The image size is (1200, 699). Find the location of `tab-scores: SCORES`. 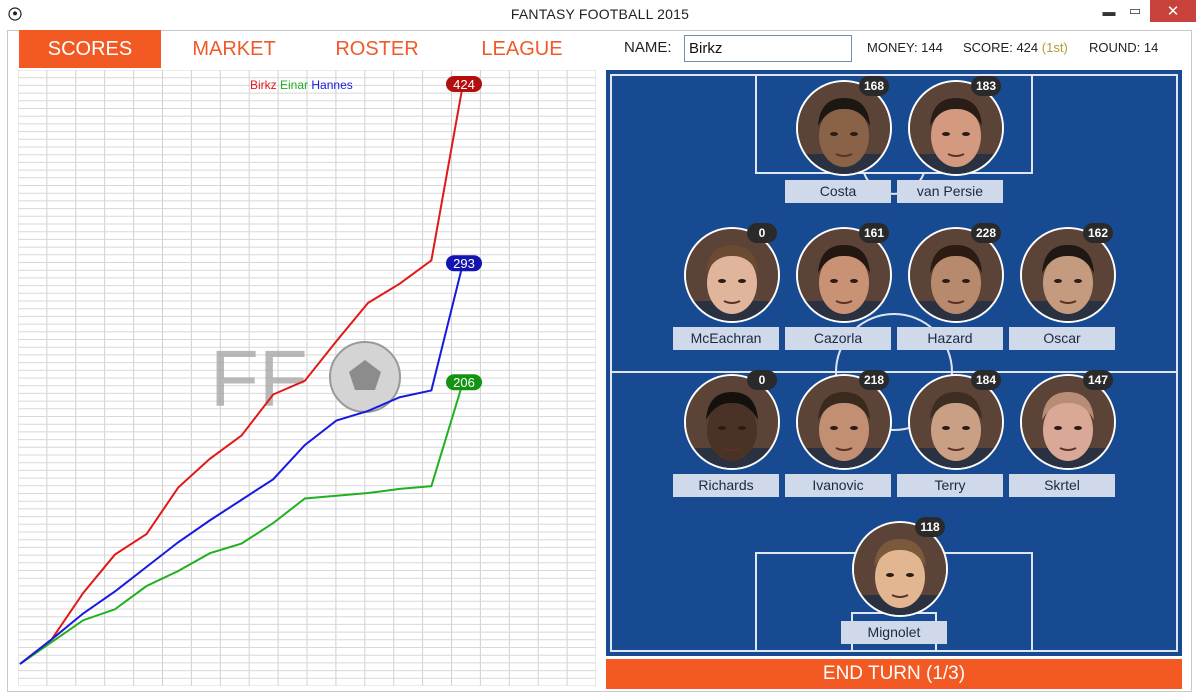

tab-scores: SCORES is located at coordinates (90, 49).